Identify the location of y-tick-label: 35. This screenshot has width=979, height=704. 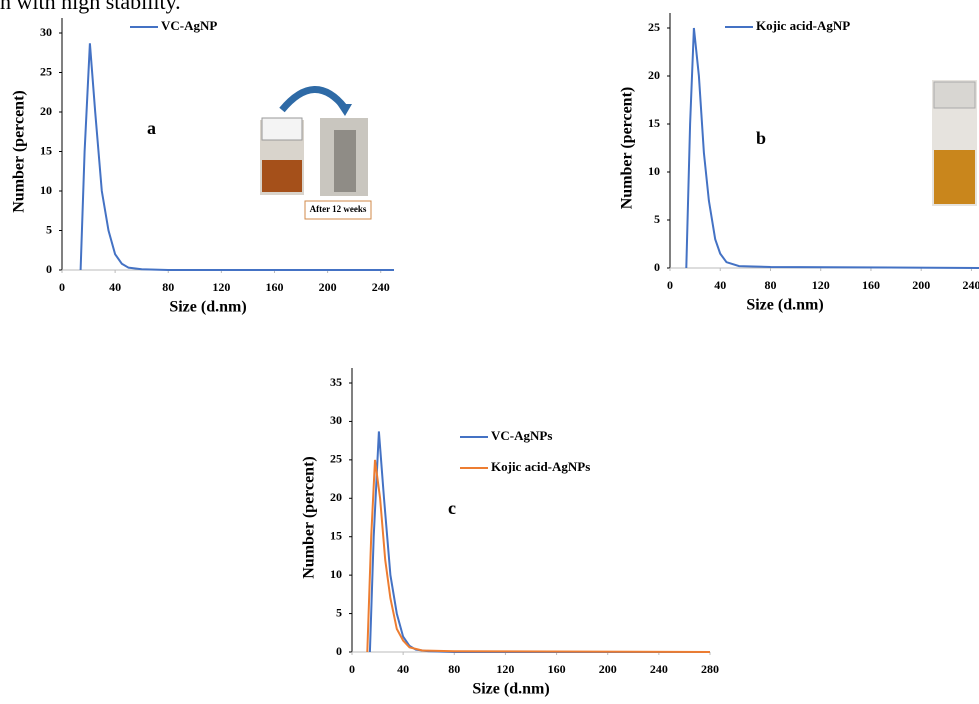
(336, 382).